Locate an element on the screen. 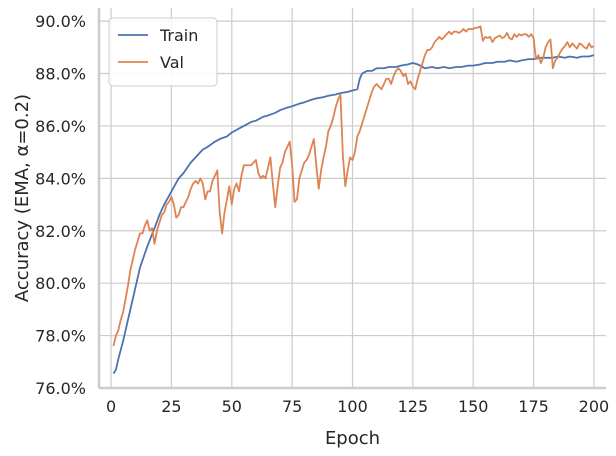 This screenshot has width=616, height=456. y-axis-label: Accuracy (EMA, α=0.2) is located at coordinates (22, 198).